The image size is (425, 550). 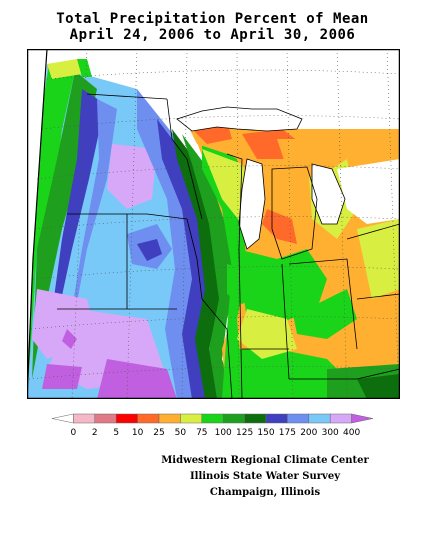 I want to click on color-legend: 0 2 5 10 25 50 75 100 125 150 175 200 300 400, so click(x=212, y=431).